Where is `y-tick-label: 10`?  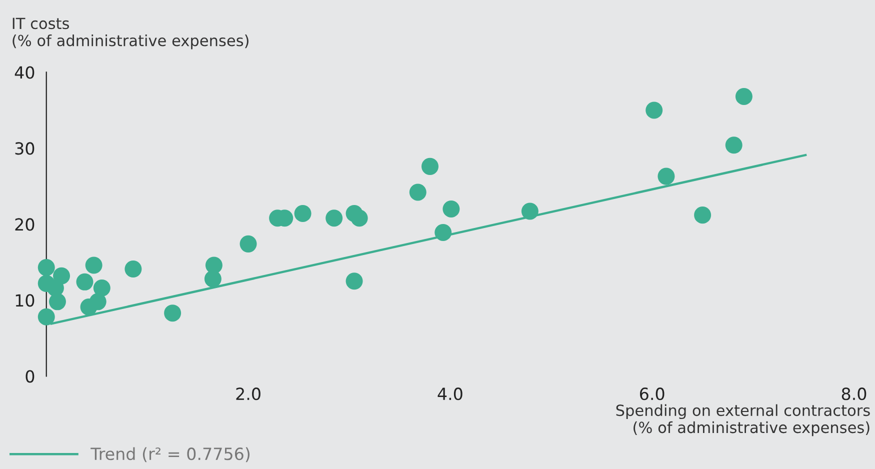 y-tick-label: 10 is located at coordinates (25, 300).